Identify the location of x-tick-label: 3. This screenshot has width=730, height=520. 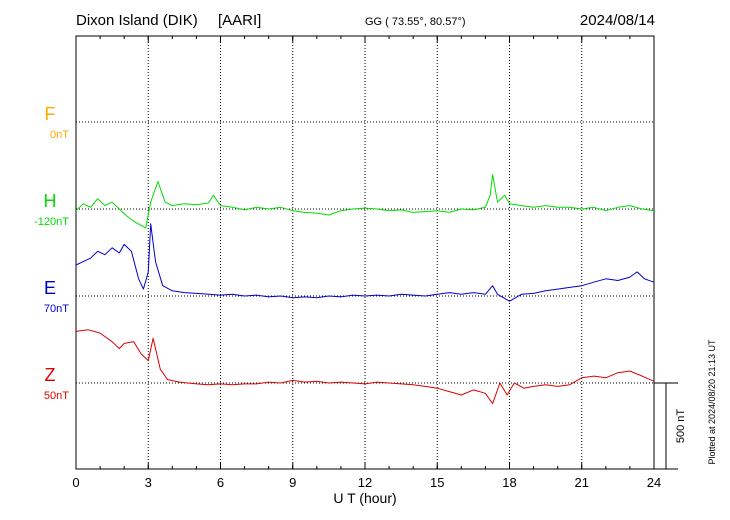
(148, 482).